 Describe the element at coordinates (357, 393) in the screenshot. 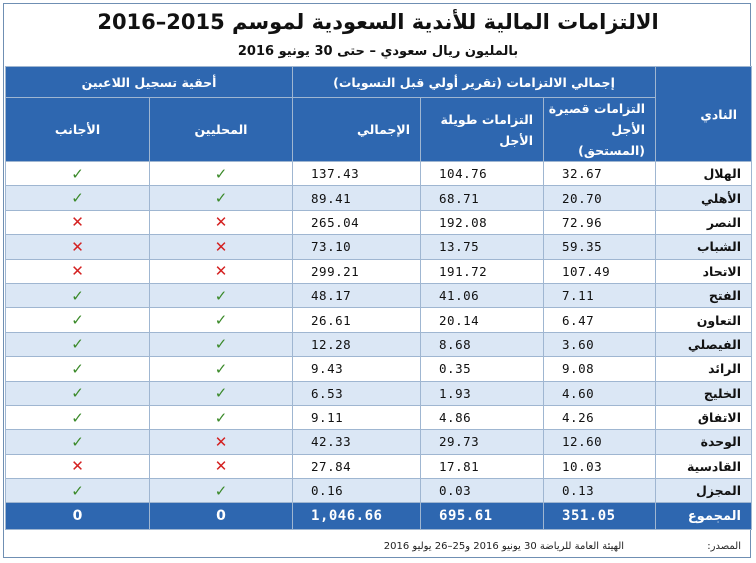

I see `total-value: 6.53` at that location.